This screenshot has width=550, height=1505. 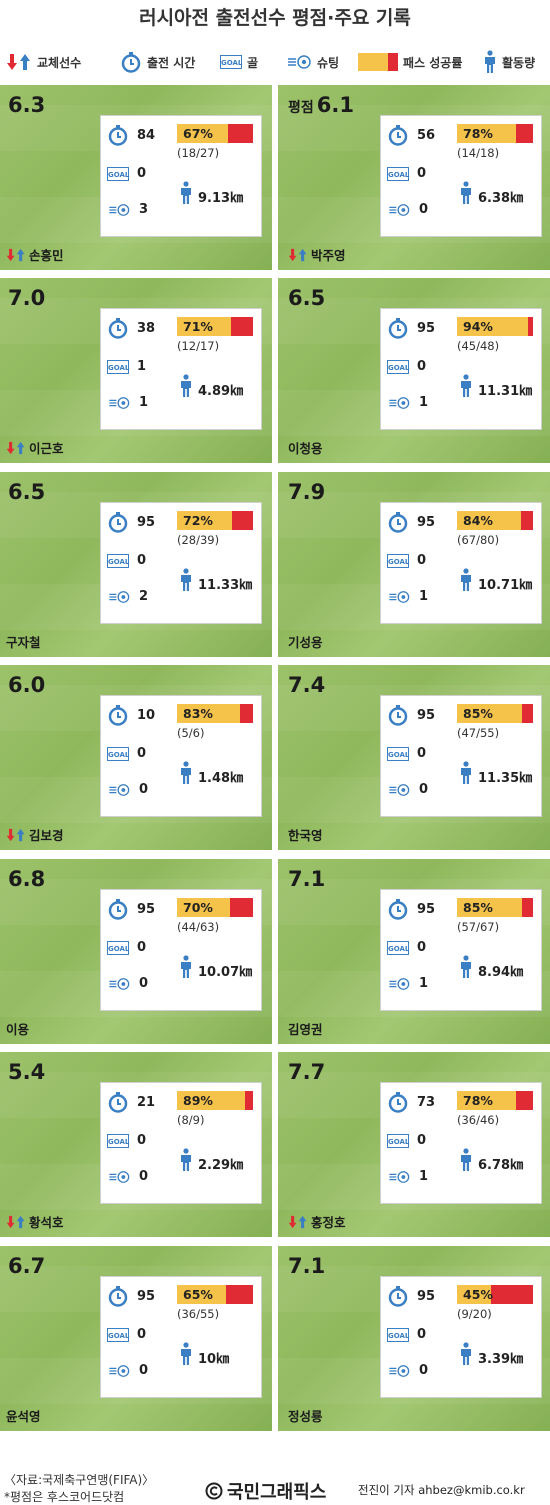 I want to click on player-rating: 7.0, so click(x=26, y=298).